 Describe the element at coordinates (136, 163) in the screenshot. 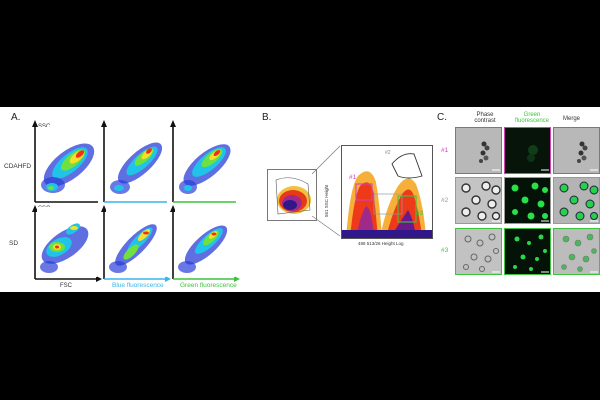

I see `plot-cdahfd-blue` at that location.